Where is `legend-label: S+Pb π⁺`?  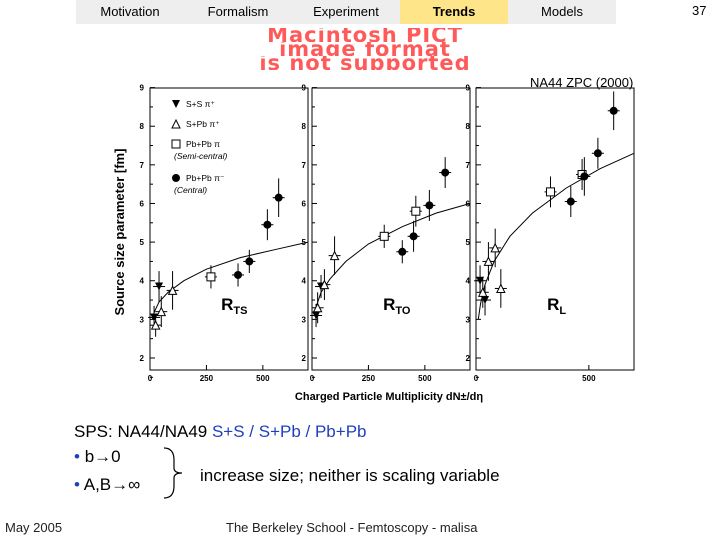
legend-label: S+Pb π⁺ is located at coordinates (203, 124).